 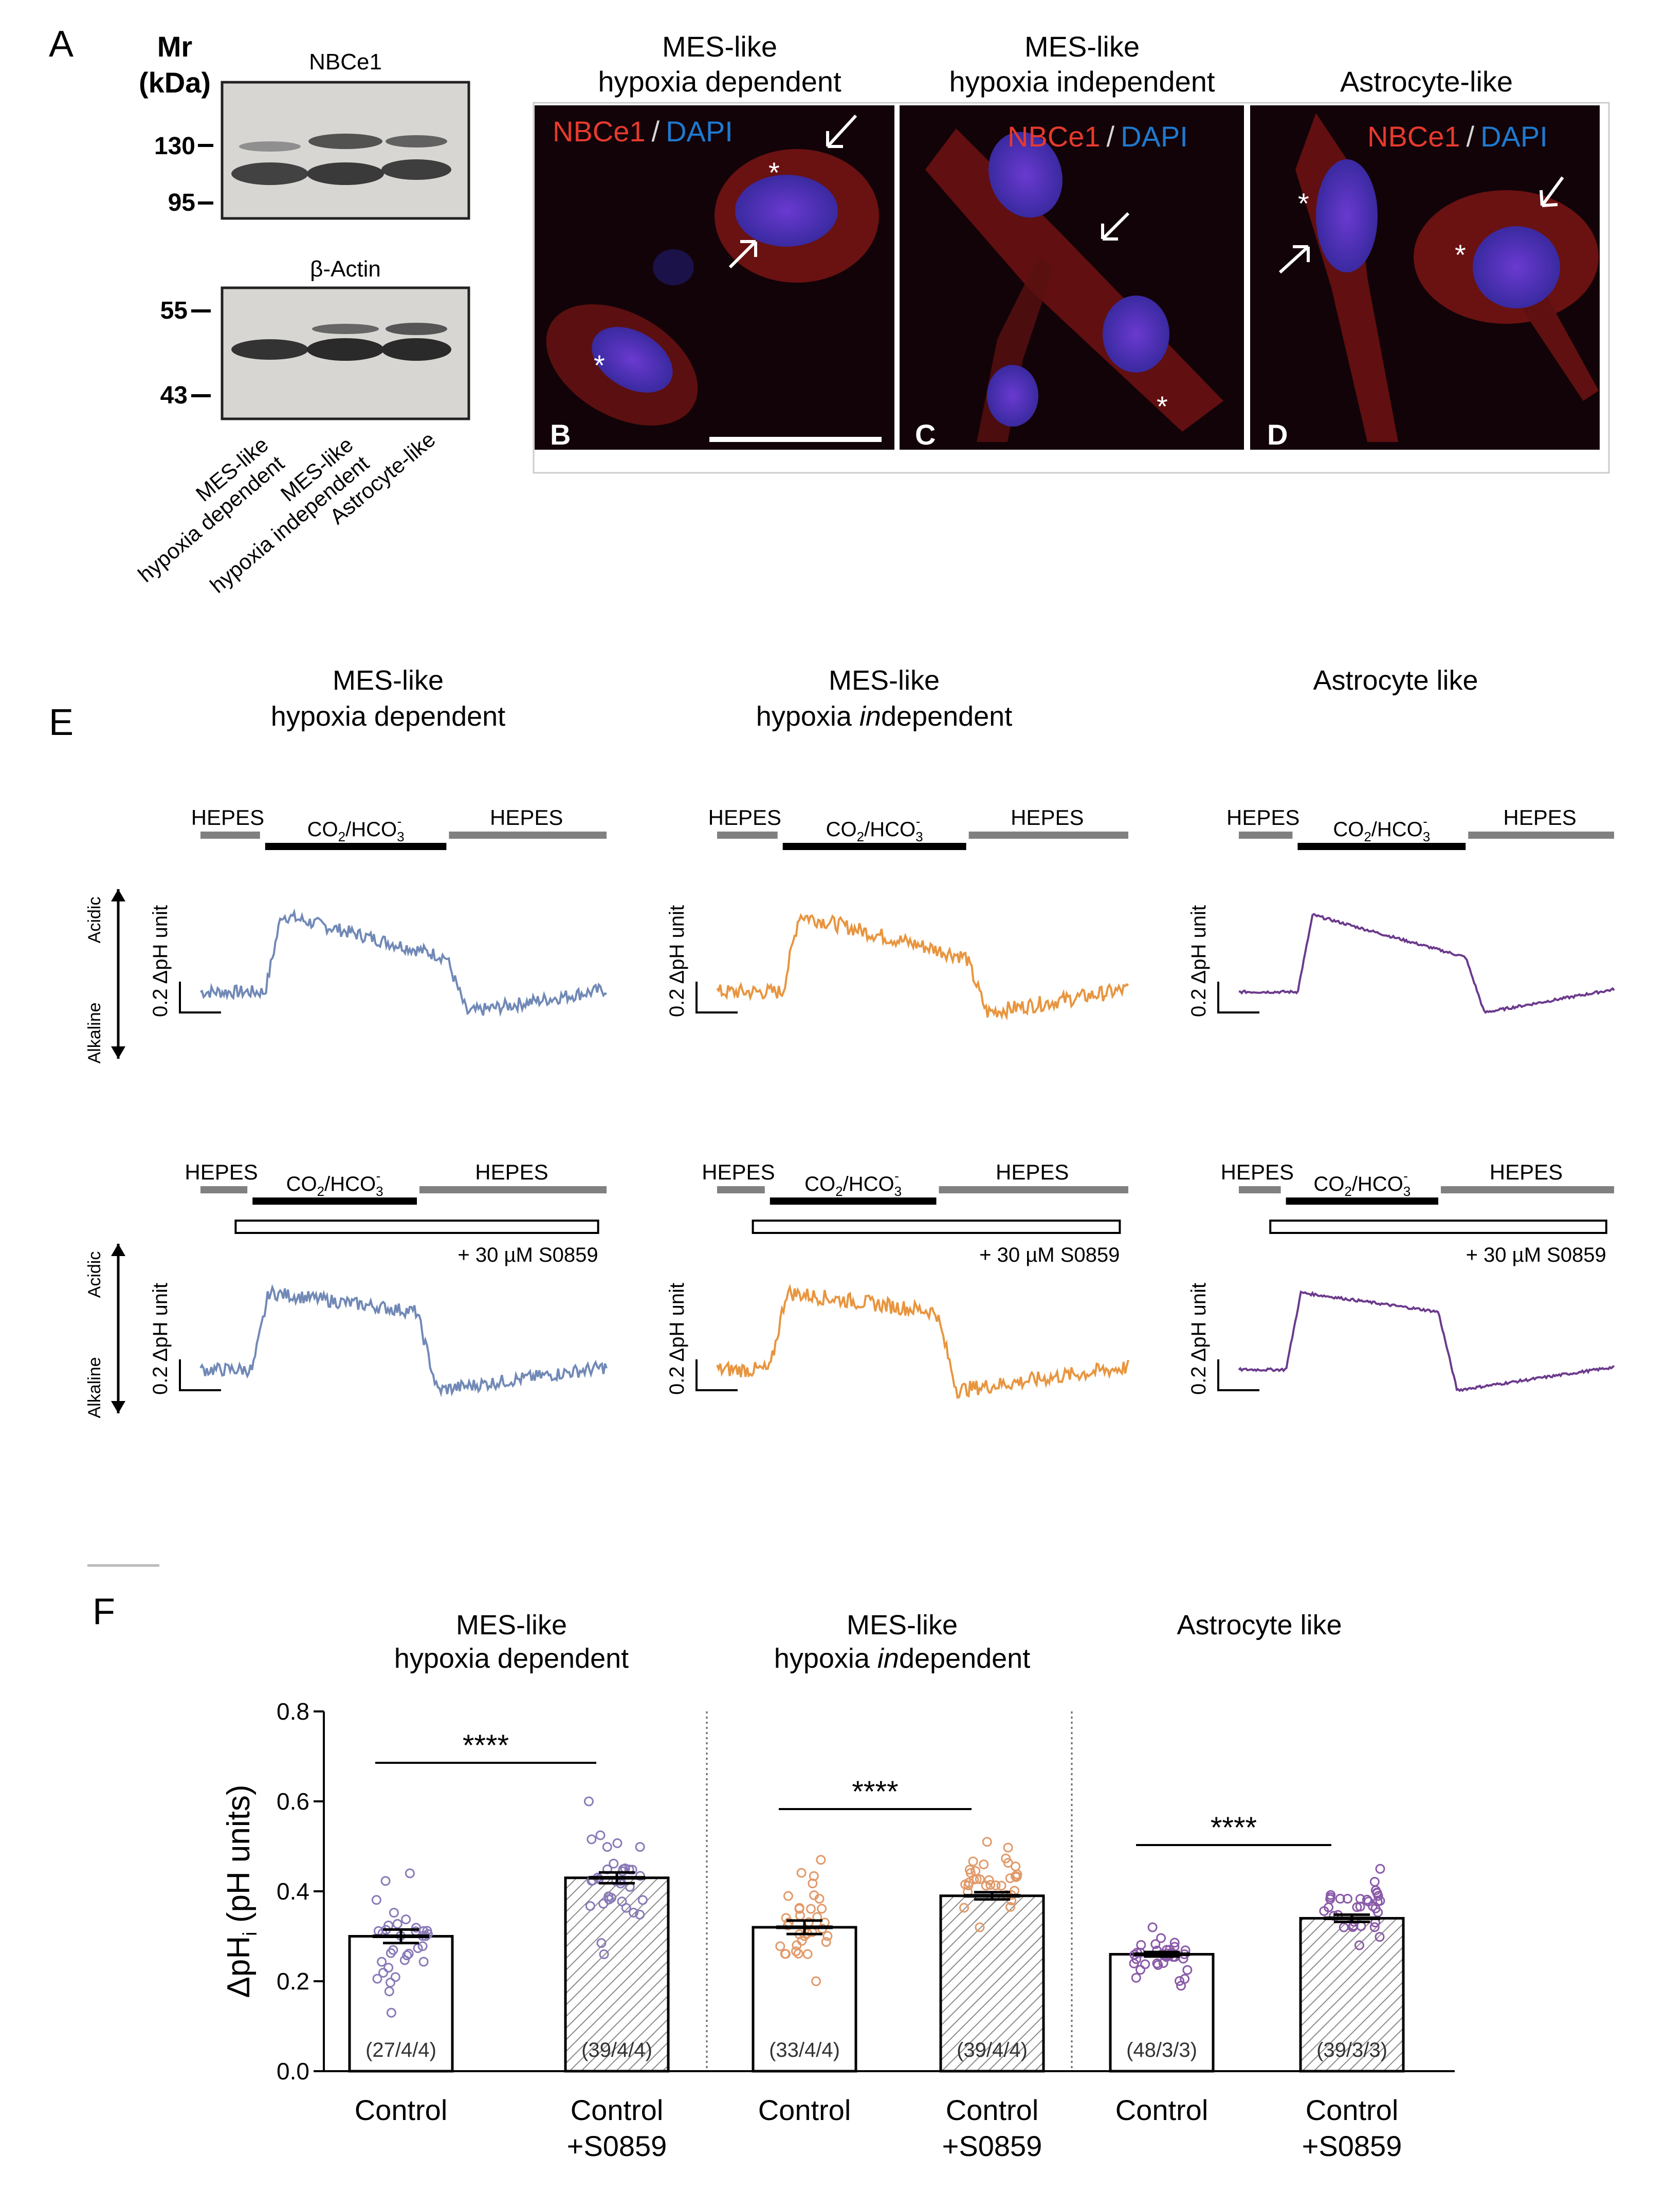 What do you see at coordinates (902, 1625) in the screenshot?
I see `group-title: MES-like` at bounding box center [902, 1625].